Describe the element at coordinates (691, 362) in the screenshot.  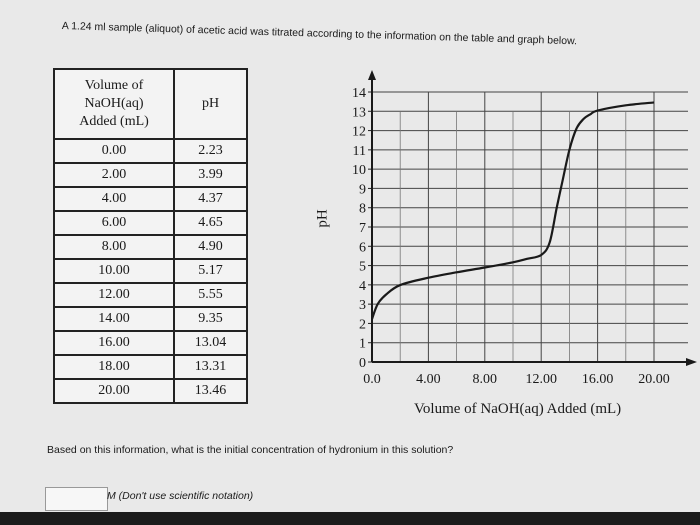
I see `x-axis-arrow` at that location.